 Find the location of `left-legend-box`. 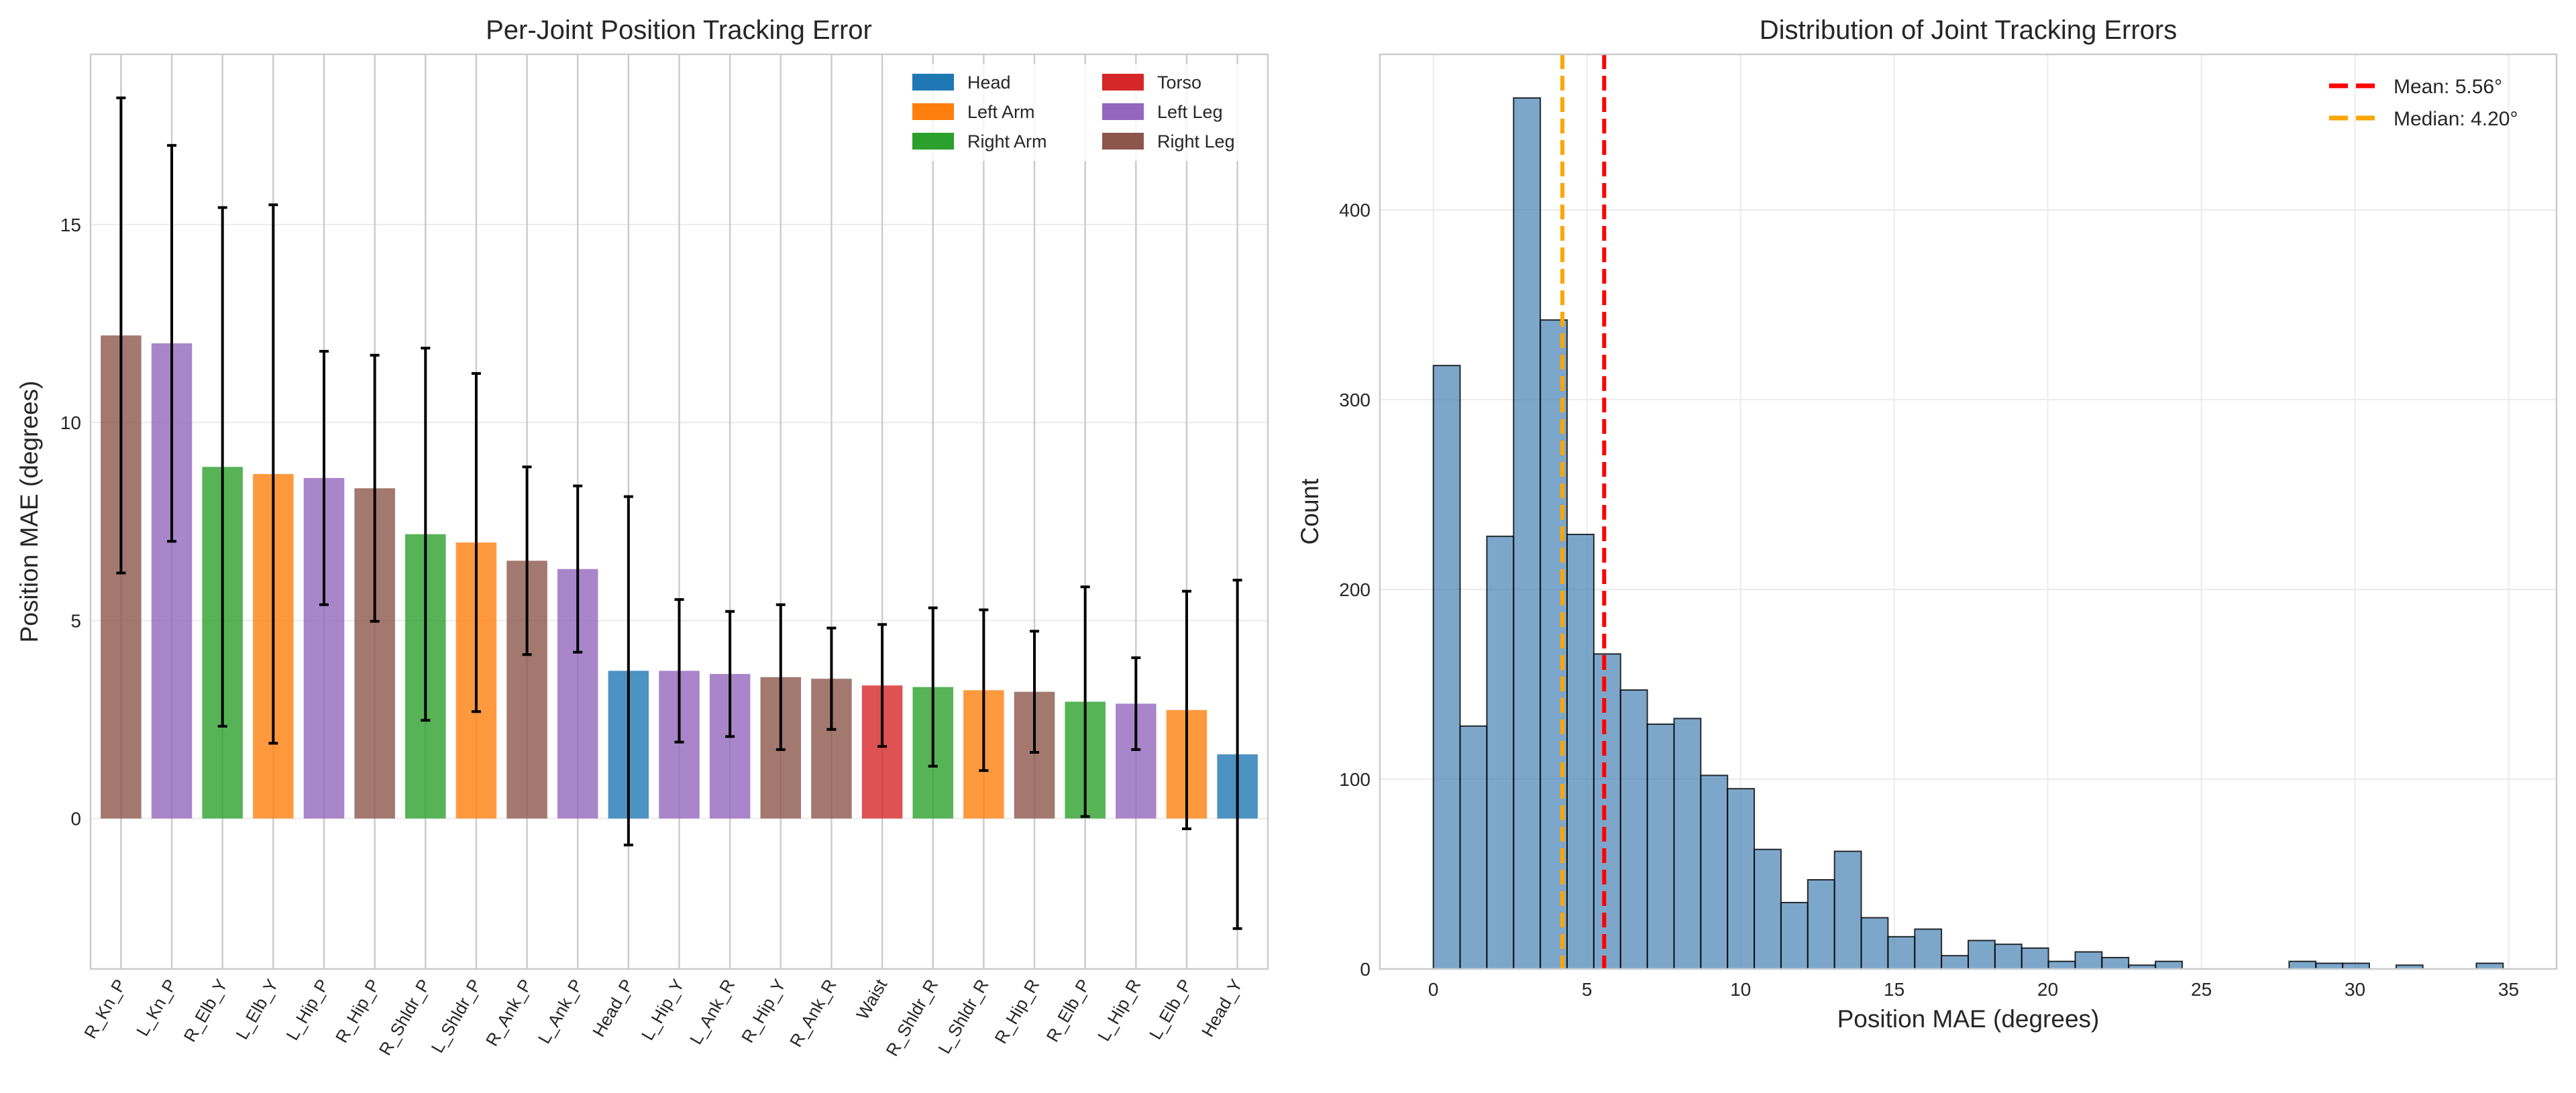

left-legend-box is located at coordinates (1080, 112).